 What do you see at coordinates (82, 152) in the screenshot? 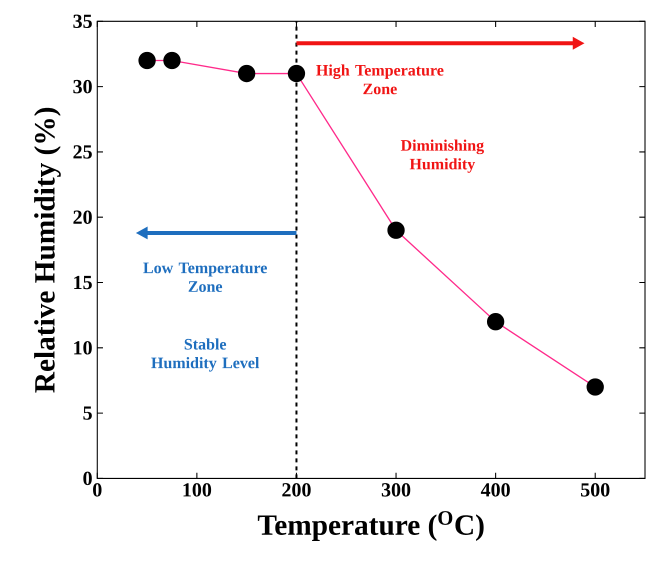
I see `y-tick-label: 25` at bounding box center [82, 152].